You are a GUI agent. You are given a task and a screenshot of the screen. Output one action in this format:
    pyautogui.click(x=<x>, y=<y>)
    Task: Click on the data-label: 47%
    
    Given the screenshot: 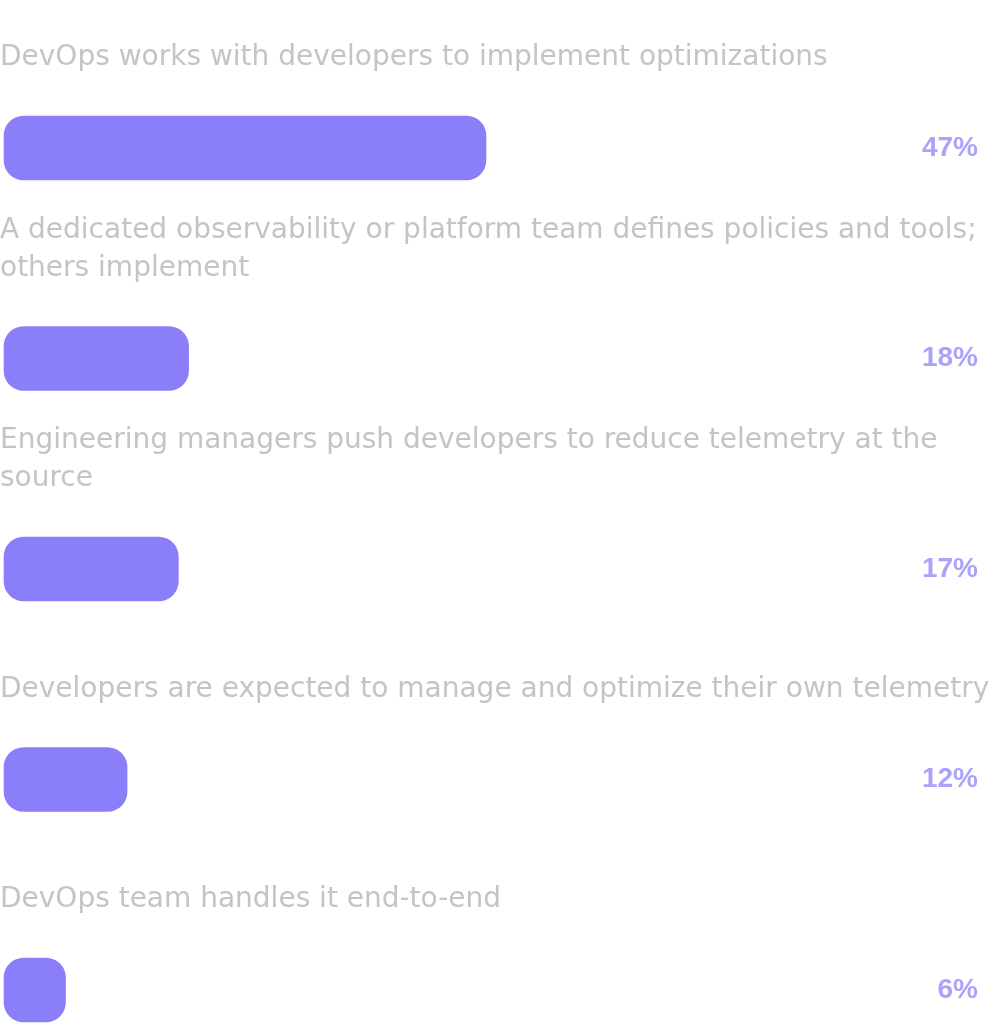 What is the action you would take?
    pyautogui.click(x=950, y=146)
    